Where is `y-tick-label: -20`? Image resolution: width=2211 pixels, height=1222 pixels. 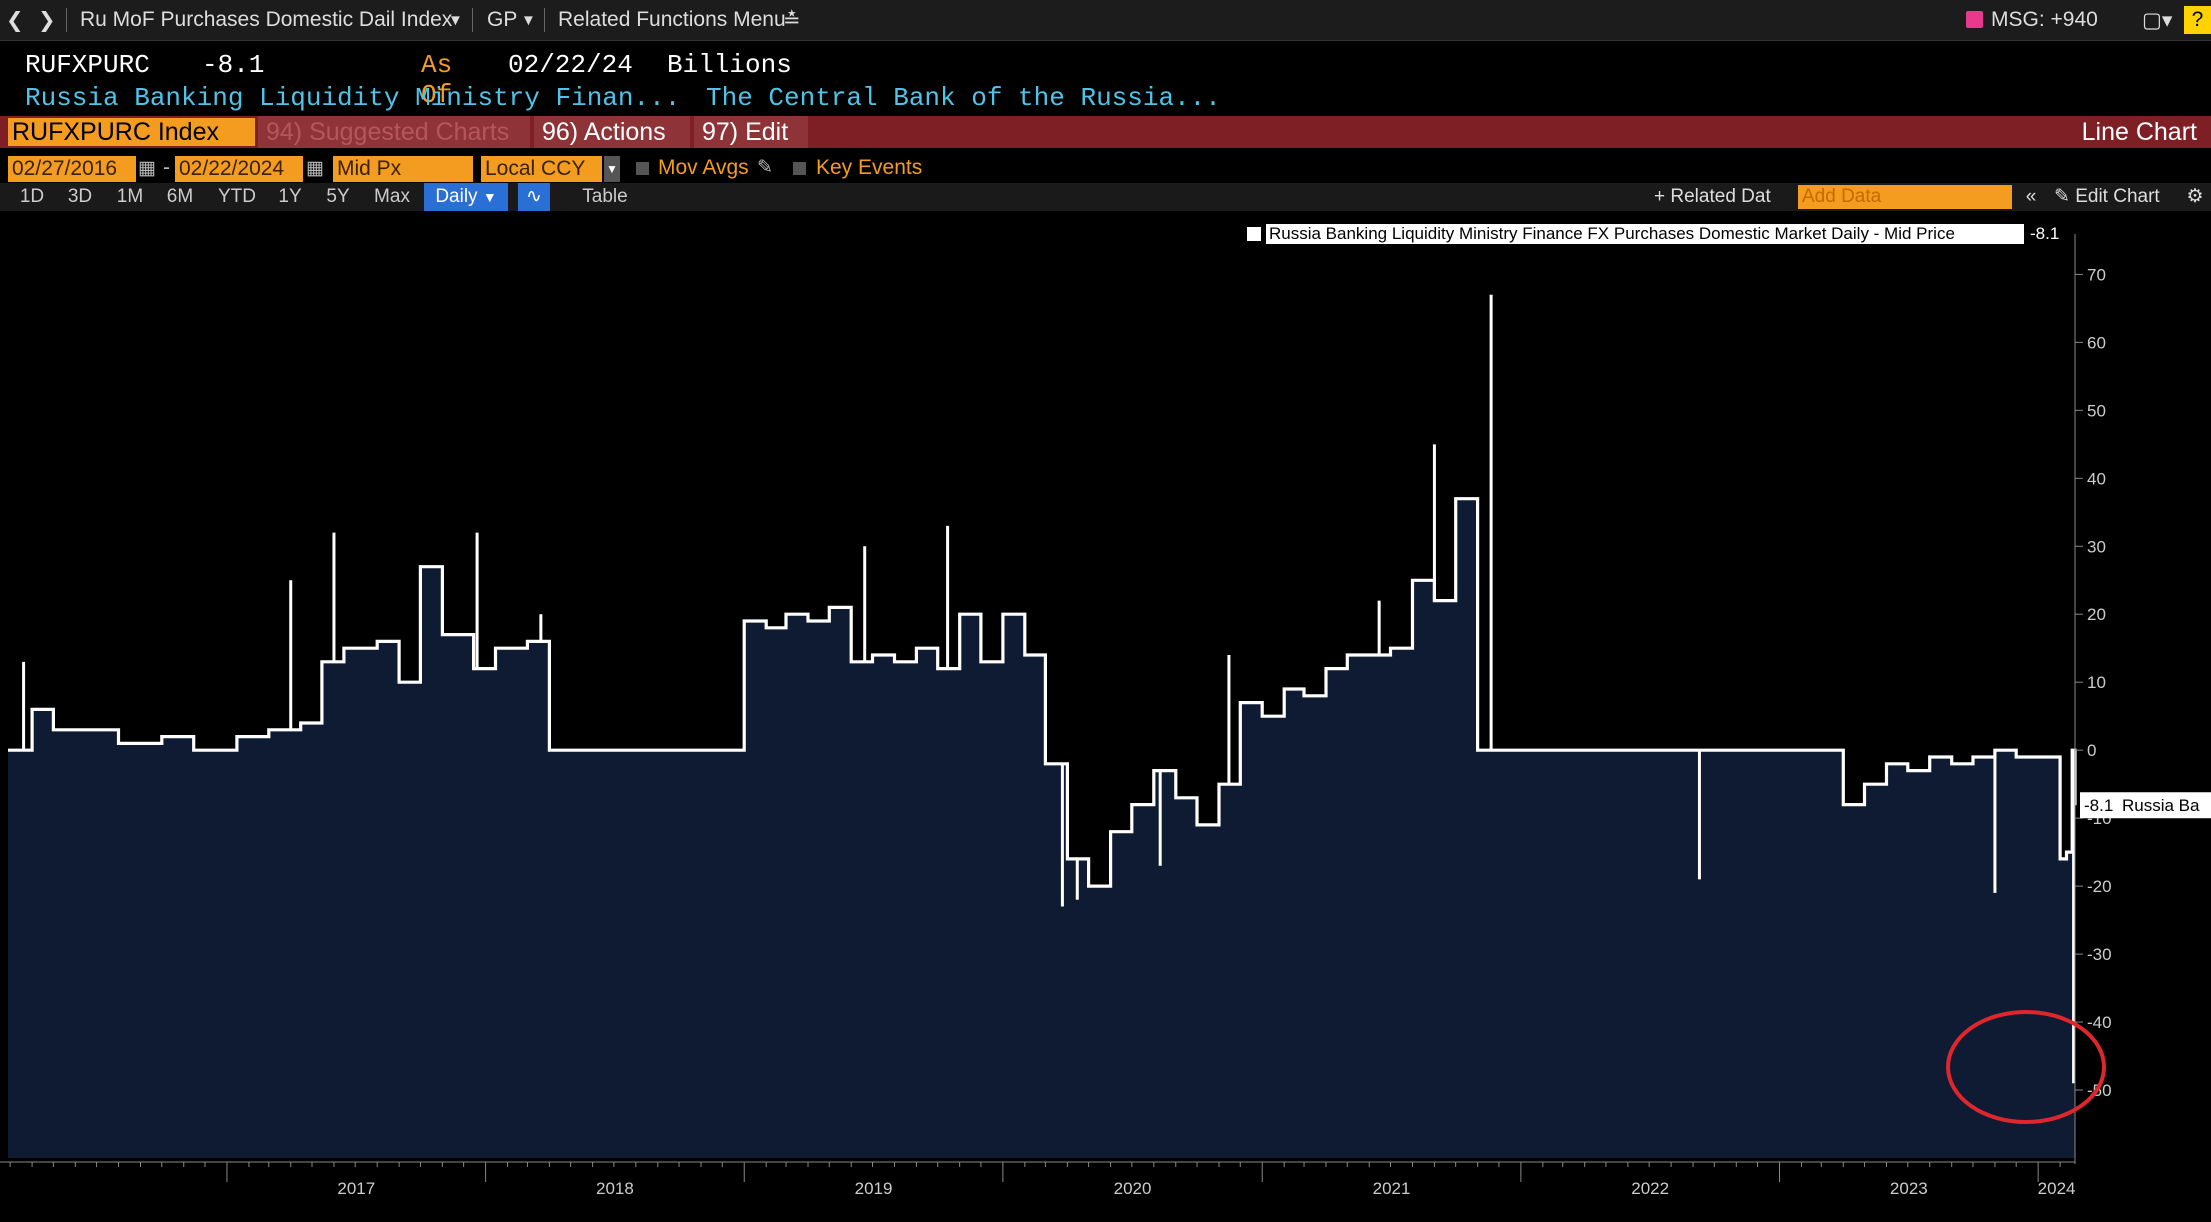
y-tick-label: -20 is located at coordinates (2099, 886).